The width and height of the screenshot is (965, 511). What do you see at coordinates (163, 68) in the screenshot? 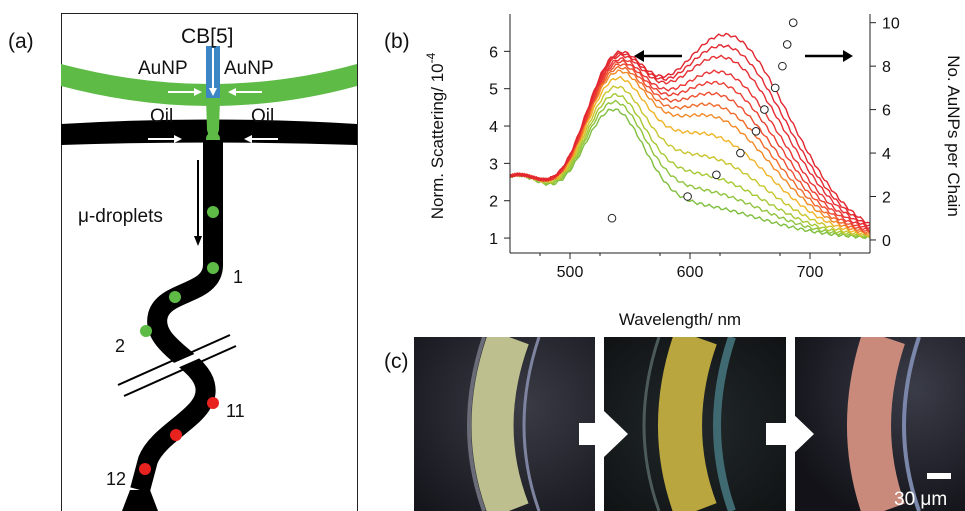
I see `aunp-left-label: AuNP` at bounding box center [163, 68].